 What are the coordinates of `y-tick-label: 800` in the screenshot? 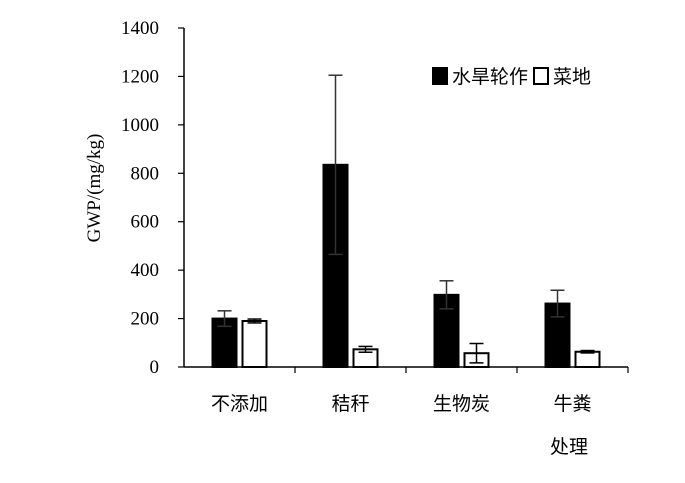 It's located at (145, 173).